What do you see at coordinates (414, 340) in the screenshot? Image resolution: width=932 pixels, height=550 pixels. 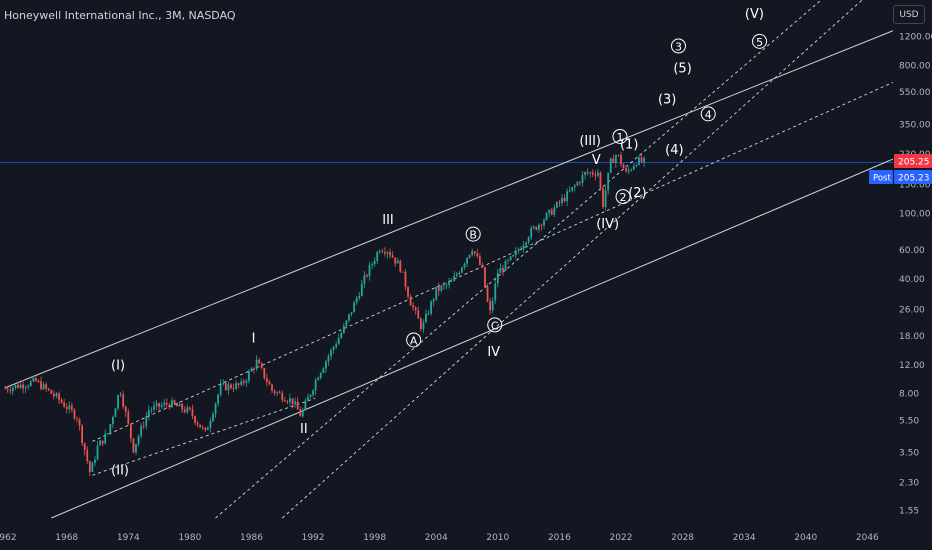 I see `wave-label: A` at bounding box center [414, 340].